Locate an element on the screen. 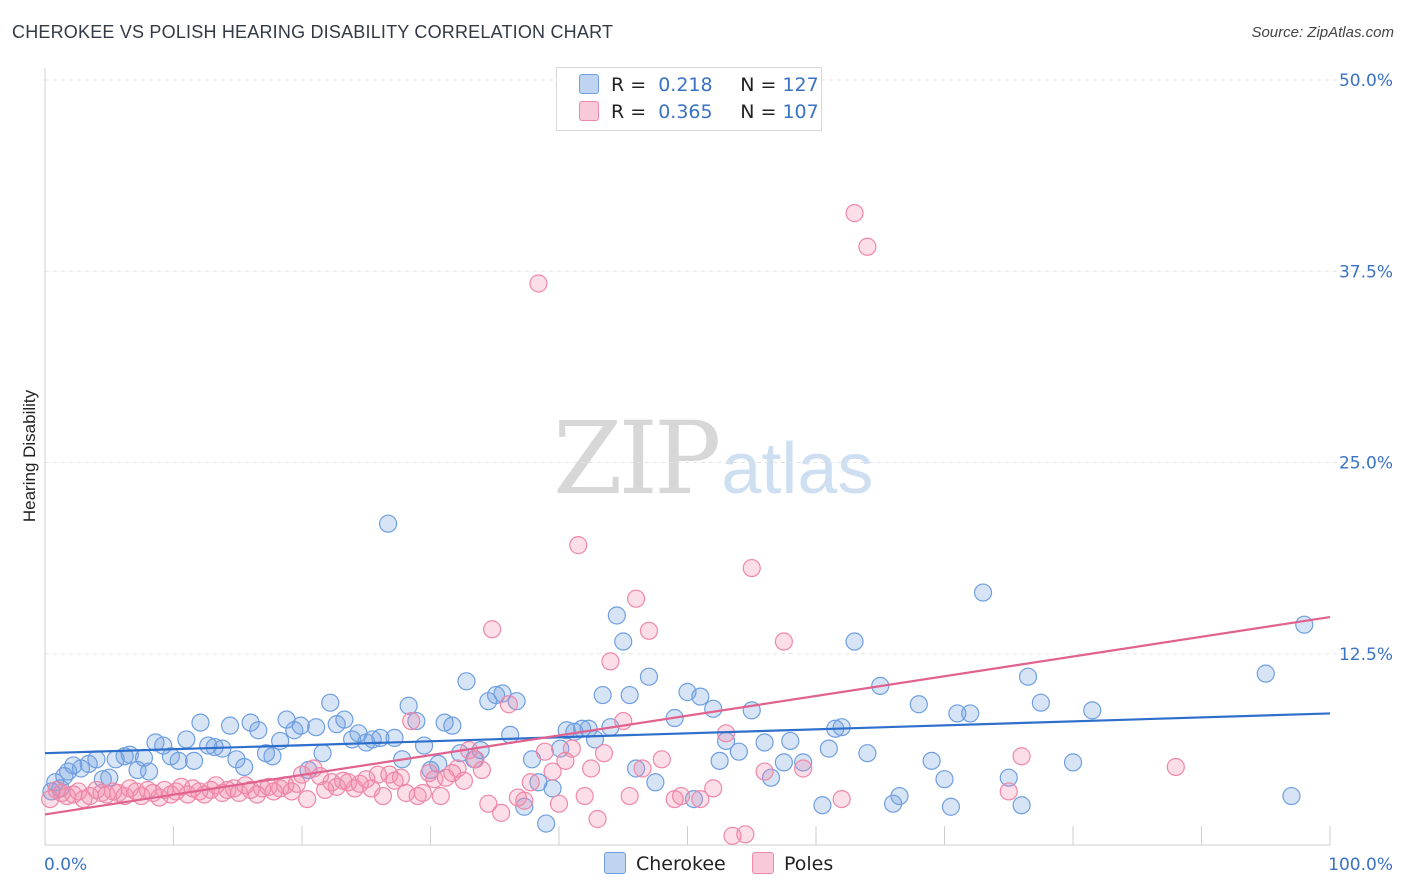 This screenshot has width=1406, height=892. series-legend-cherokee: Cherokee is located at coordinates (665, 863).